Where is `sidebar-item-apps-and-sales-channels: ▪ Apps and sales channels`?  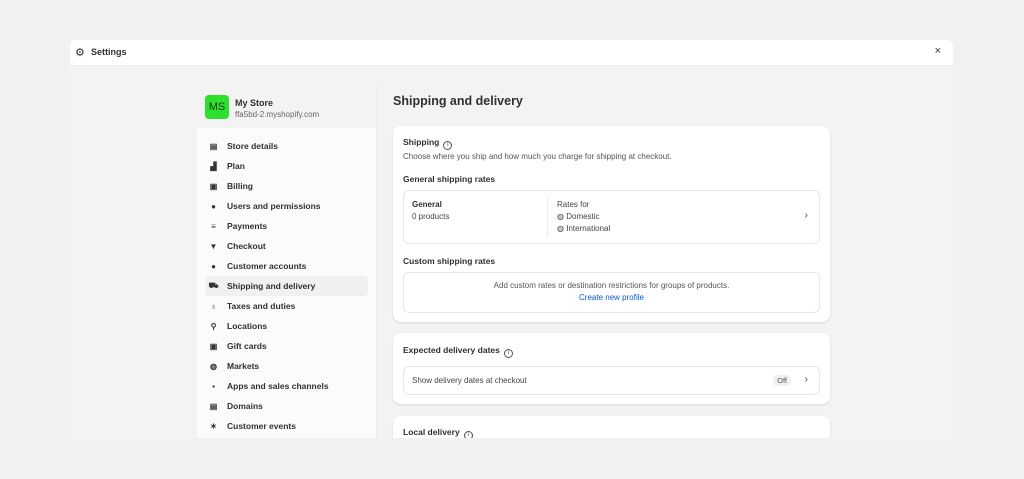
sidebar-item-apps-and-sales-channels: ▪ Apps and sales channels is located at coordinates (286, 386).